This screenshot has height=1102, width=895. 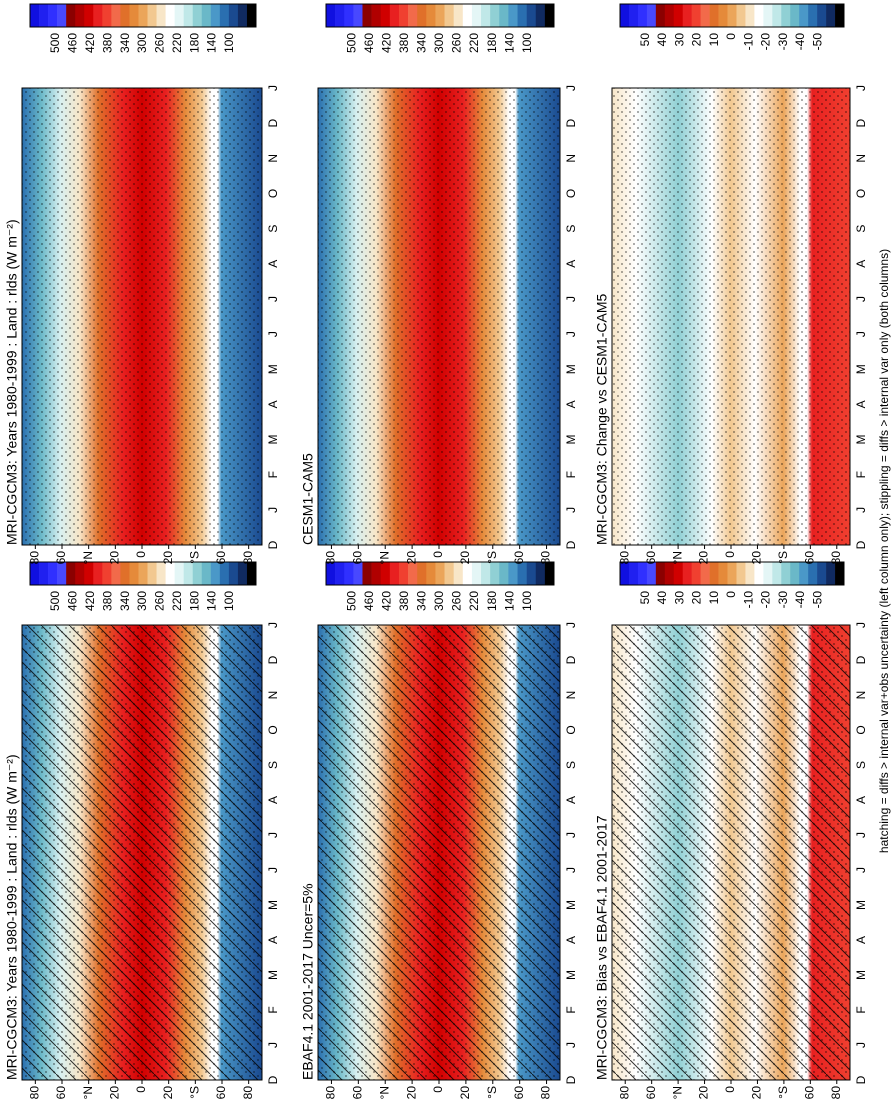 I want to click on stippling, so click(x=439, y=316).